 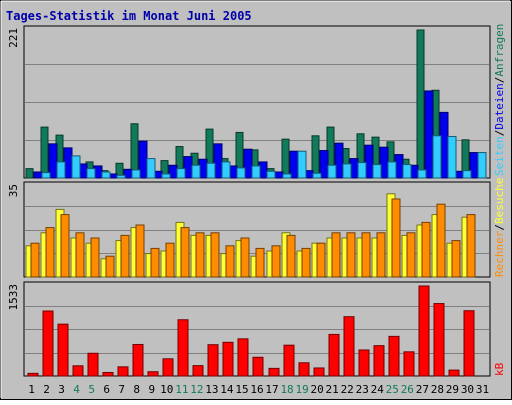 I want to click on legend-entry-seiten: Seiten, so click(x=499, y=156).